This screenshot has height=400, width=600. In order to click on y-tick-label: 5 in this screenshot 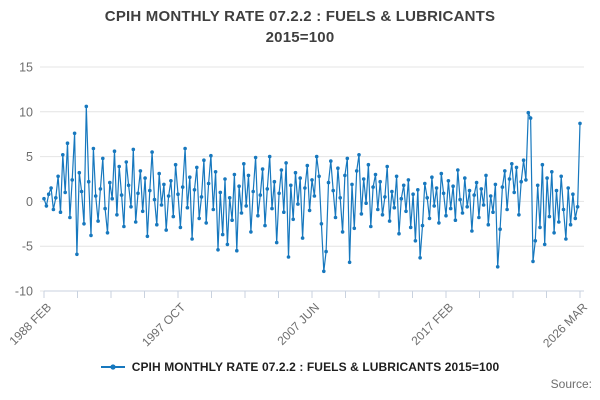, I will do `click(29, 157)`.